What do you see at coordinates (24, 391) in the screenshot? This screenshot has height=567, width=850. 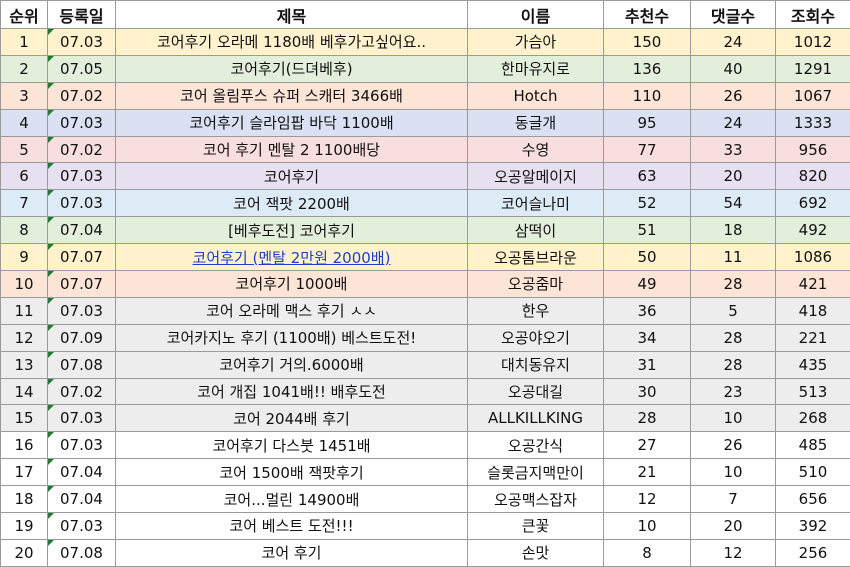 I see `rank-cell: 14` at bounding box center [24, 391].